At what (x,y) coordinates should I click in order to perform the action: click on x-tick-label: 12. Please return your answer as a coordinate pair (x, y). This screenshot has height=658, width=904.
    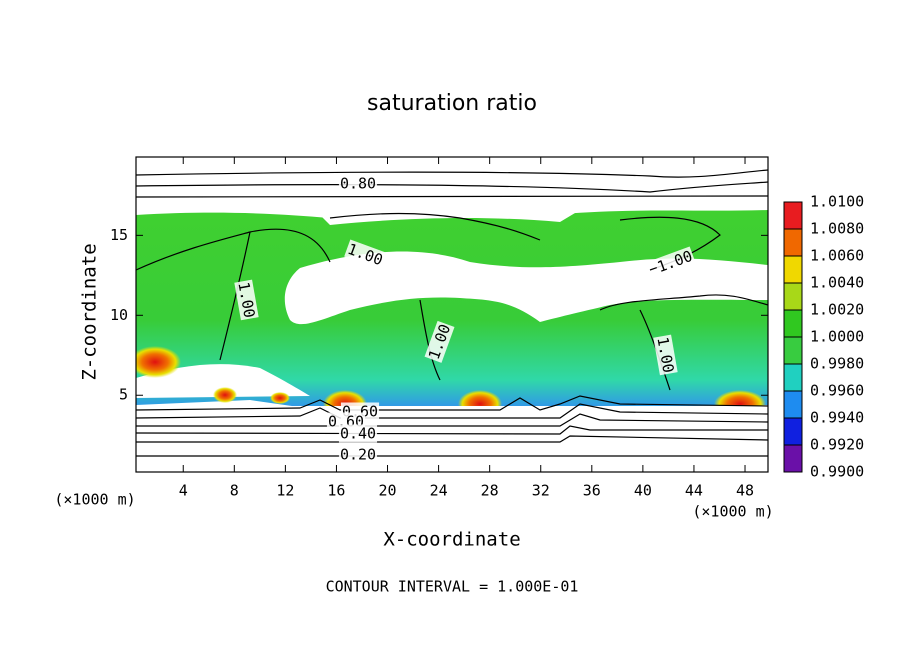
    Looking at the image, I should click on (285, 491).